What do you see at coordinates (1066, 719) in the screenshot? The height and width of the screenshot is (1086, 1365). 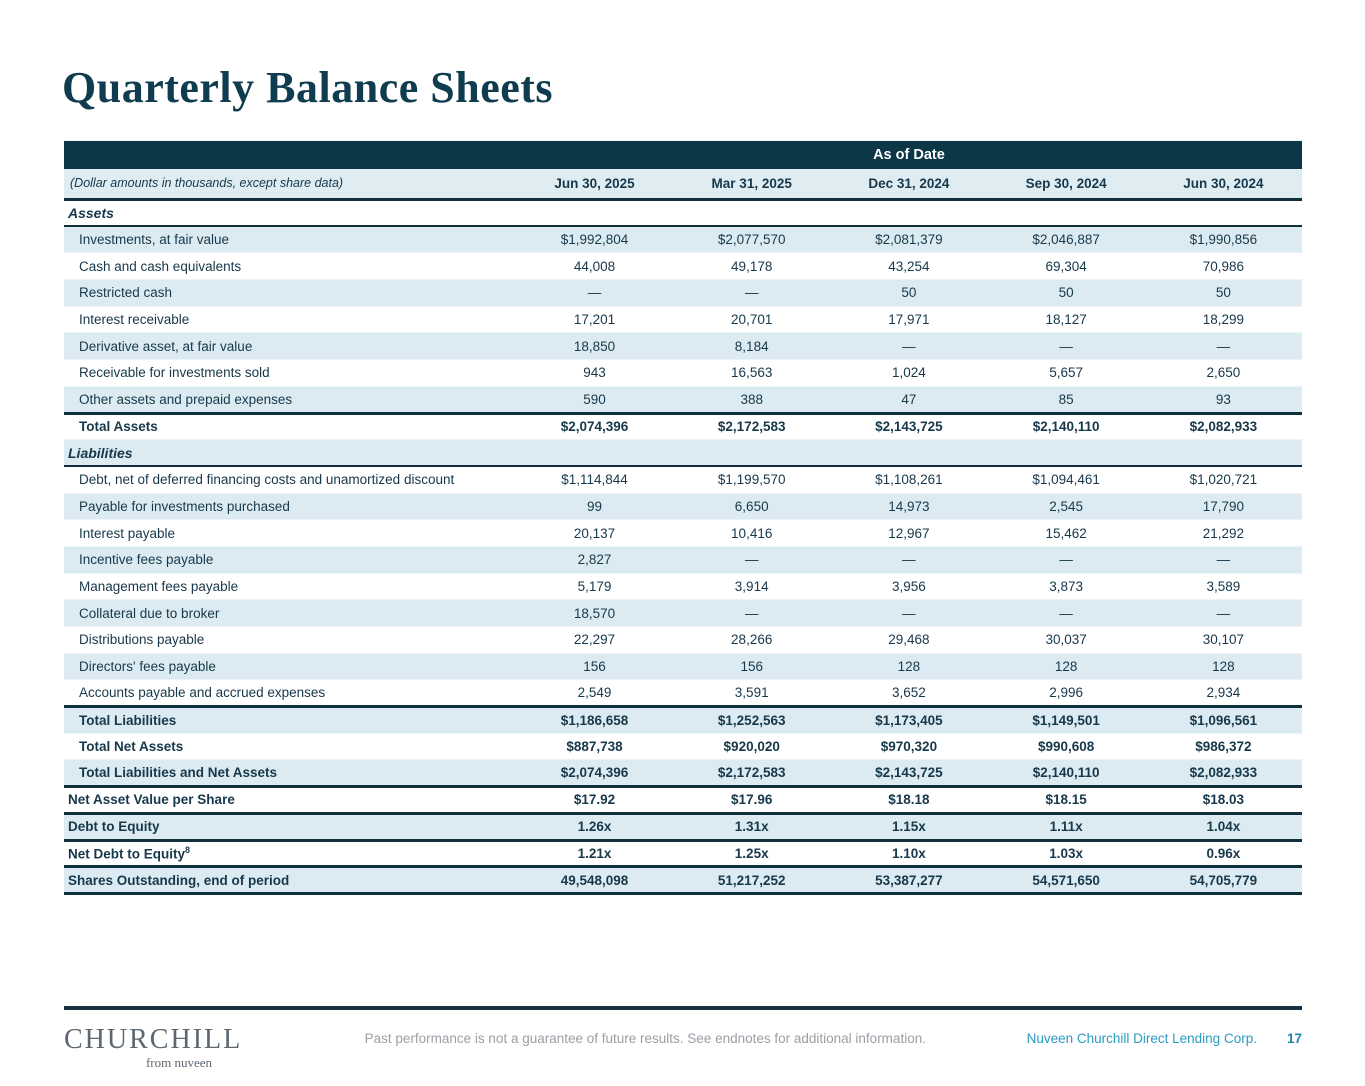 I see `cell-value: $1,149,501` at bounding box center [1066, 719].